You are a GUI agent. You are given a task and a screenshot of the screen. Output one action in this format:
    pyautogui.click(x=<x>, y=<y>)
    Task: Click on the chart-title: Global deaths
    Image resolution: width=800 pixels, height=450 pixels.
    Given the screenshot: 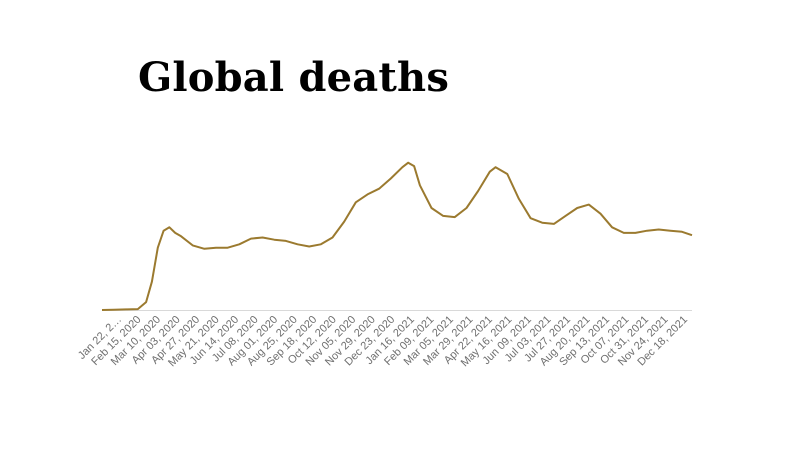 What is the action you would take?
    pyautogui.click(x=294, y=77)
    